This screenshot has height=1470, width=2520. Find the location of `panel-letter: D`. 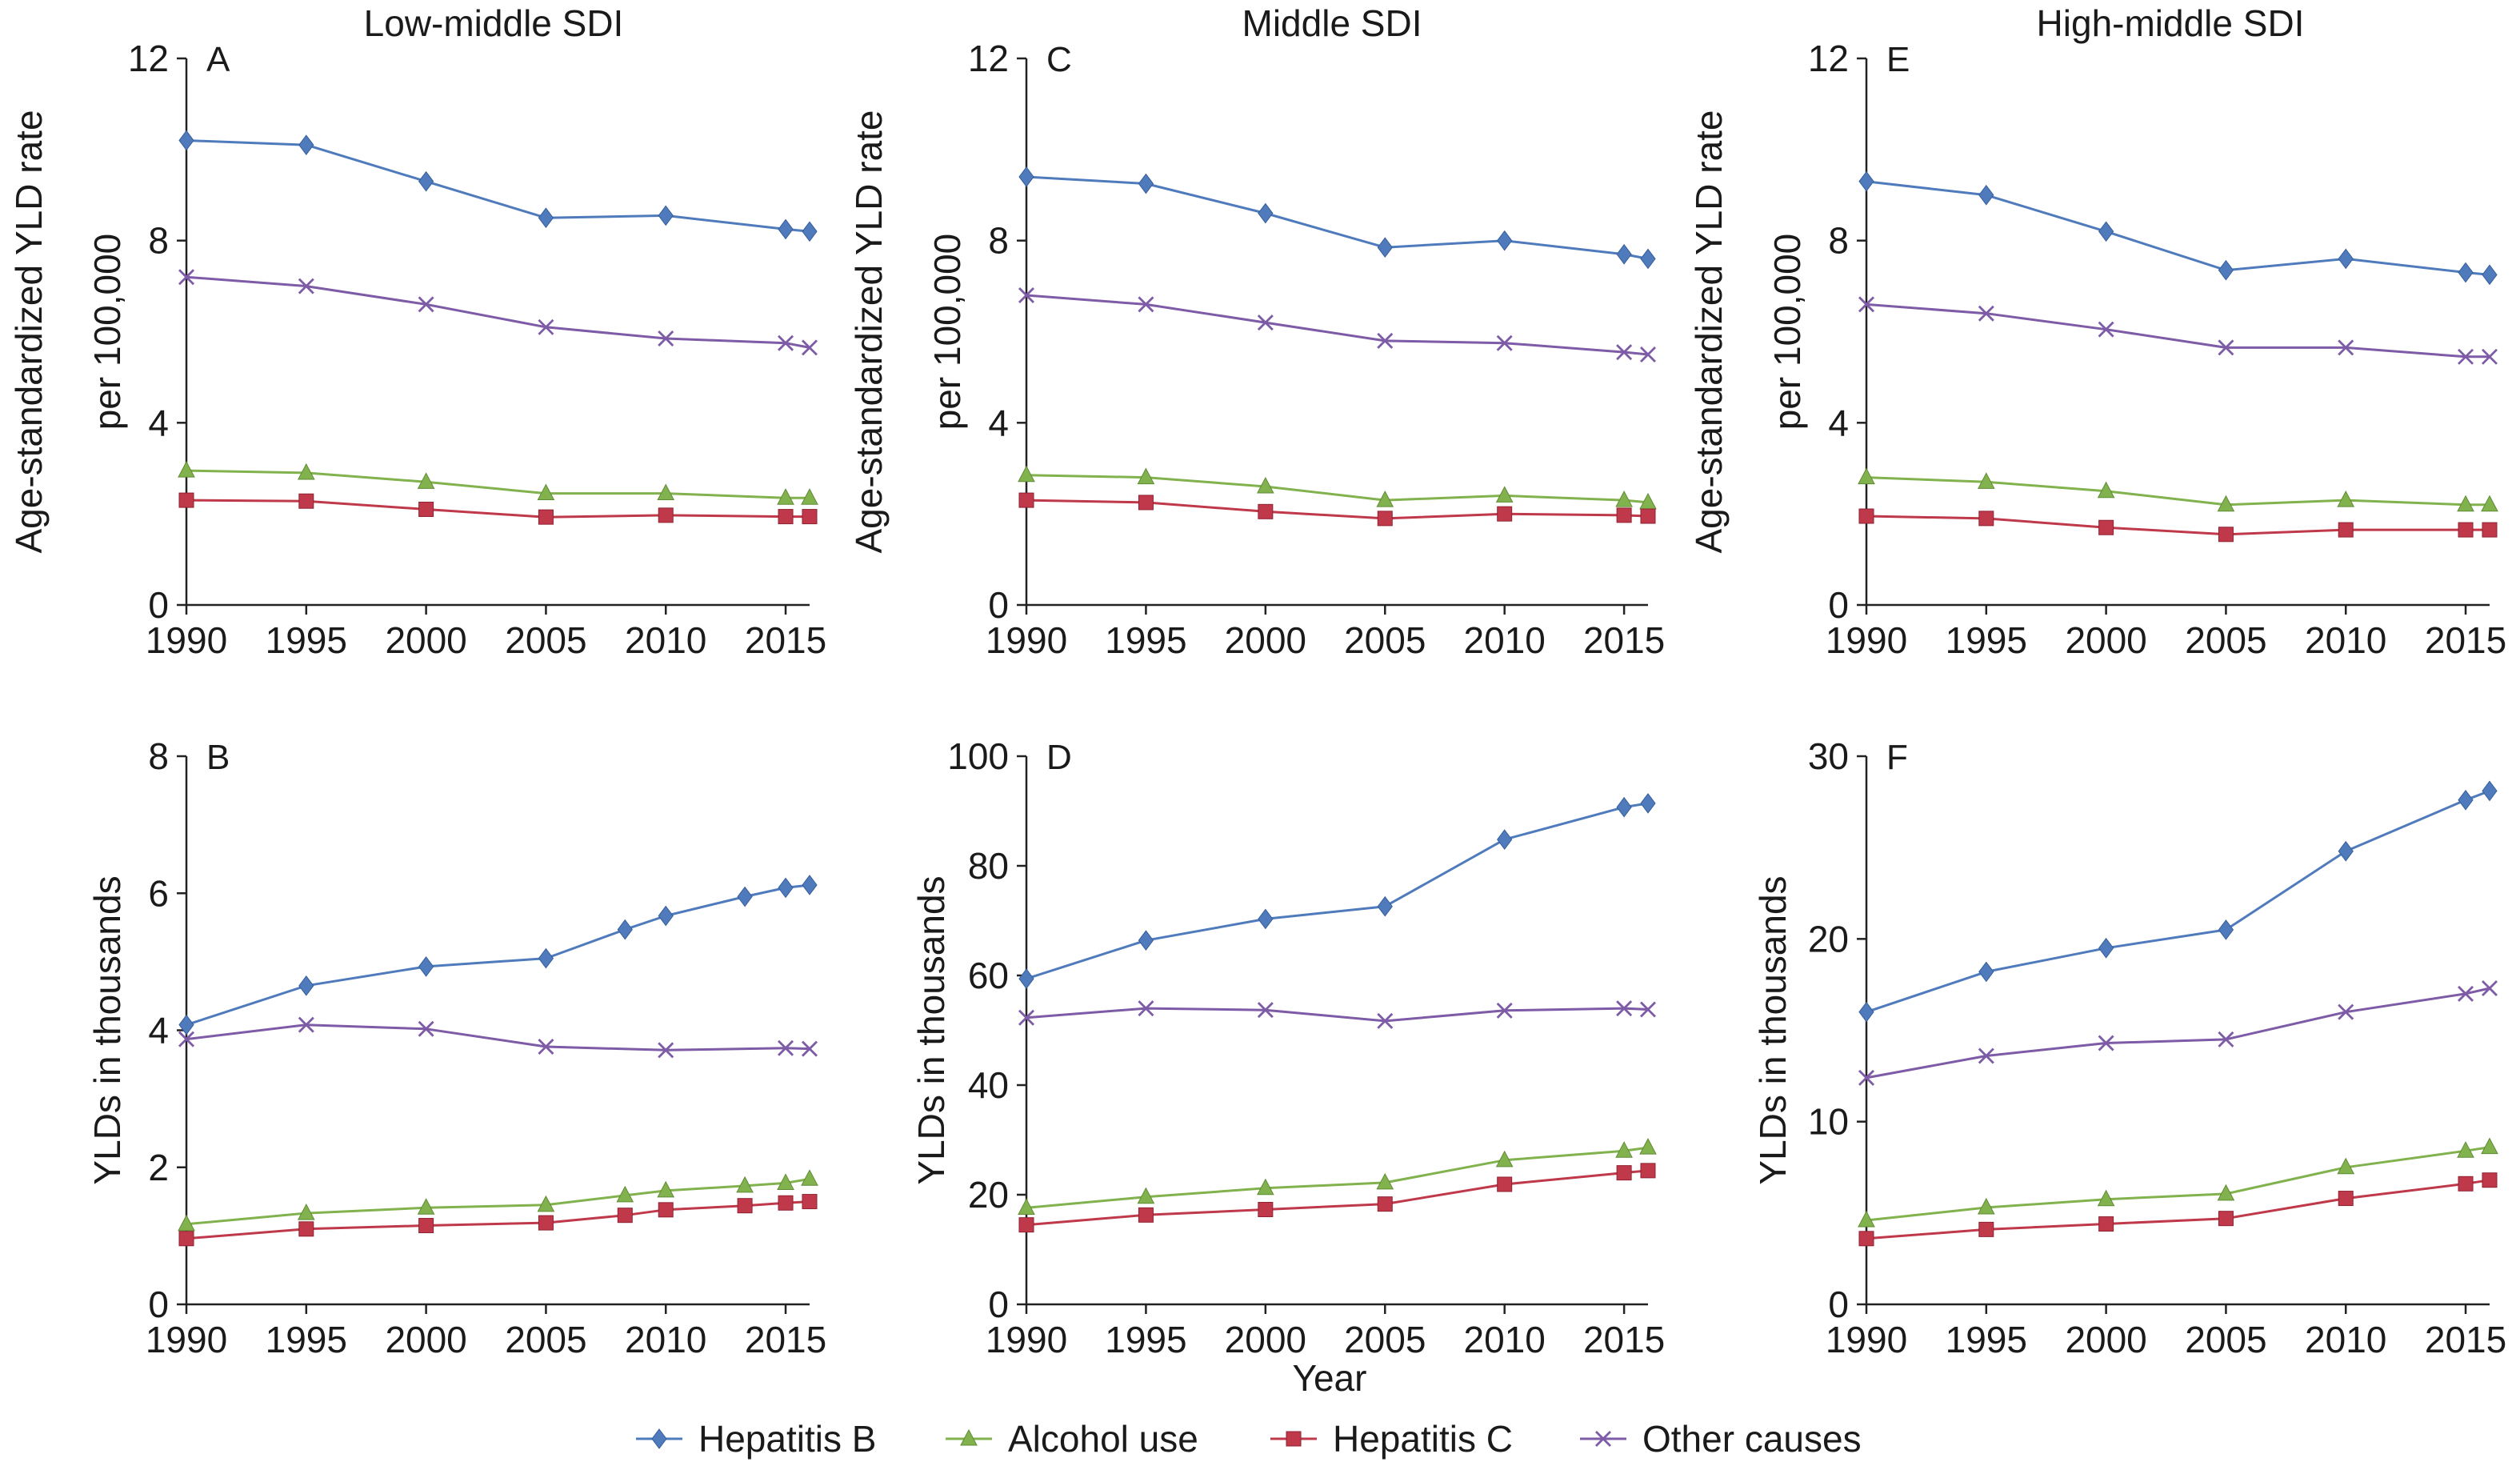

panel-letter: D is located at coordinates (1059, 757).